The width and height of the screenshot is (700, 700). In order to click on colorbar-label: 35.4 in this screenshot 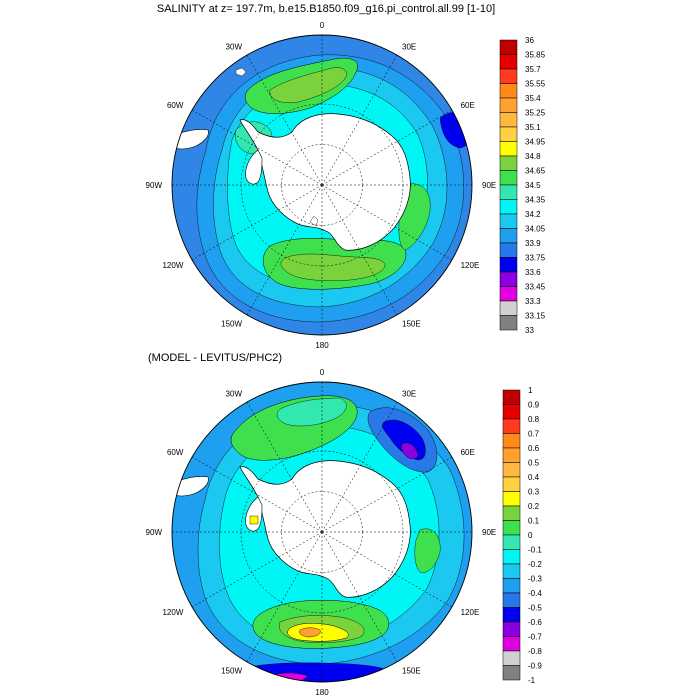, I will do `click(533, 98)`.